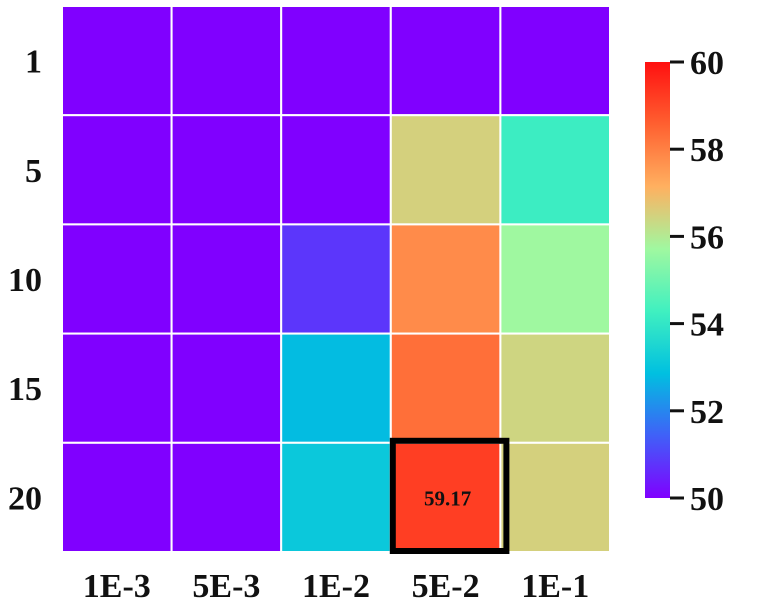 This screenshot has height=610, width=762. What do you see at coordinates (707, 325) in the screenshot?
I see `colorbar-tick-label: 54` at bounding box center [707, 325].